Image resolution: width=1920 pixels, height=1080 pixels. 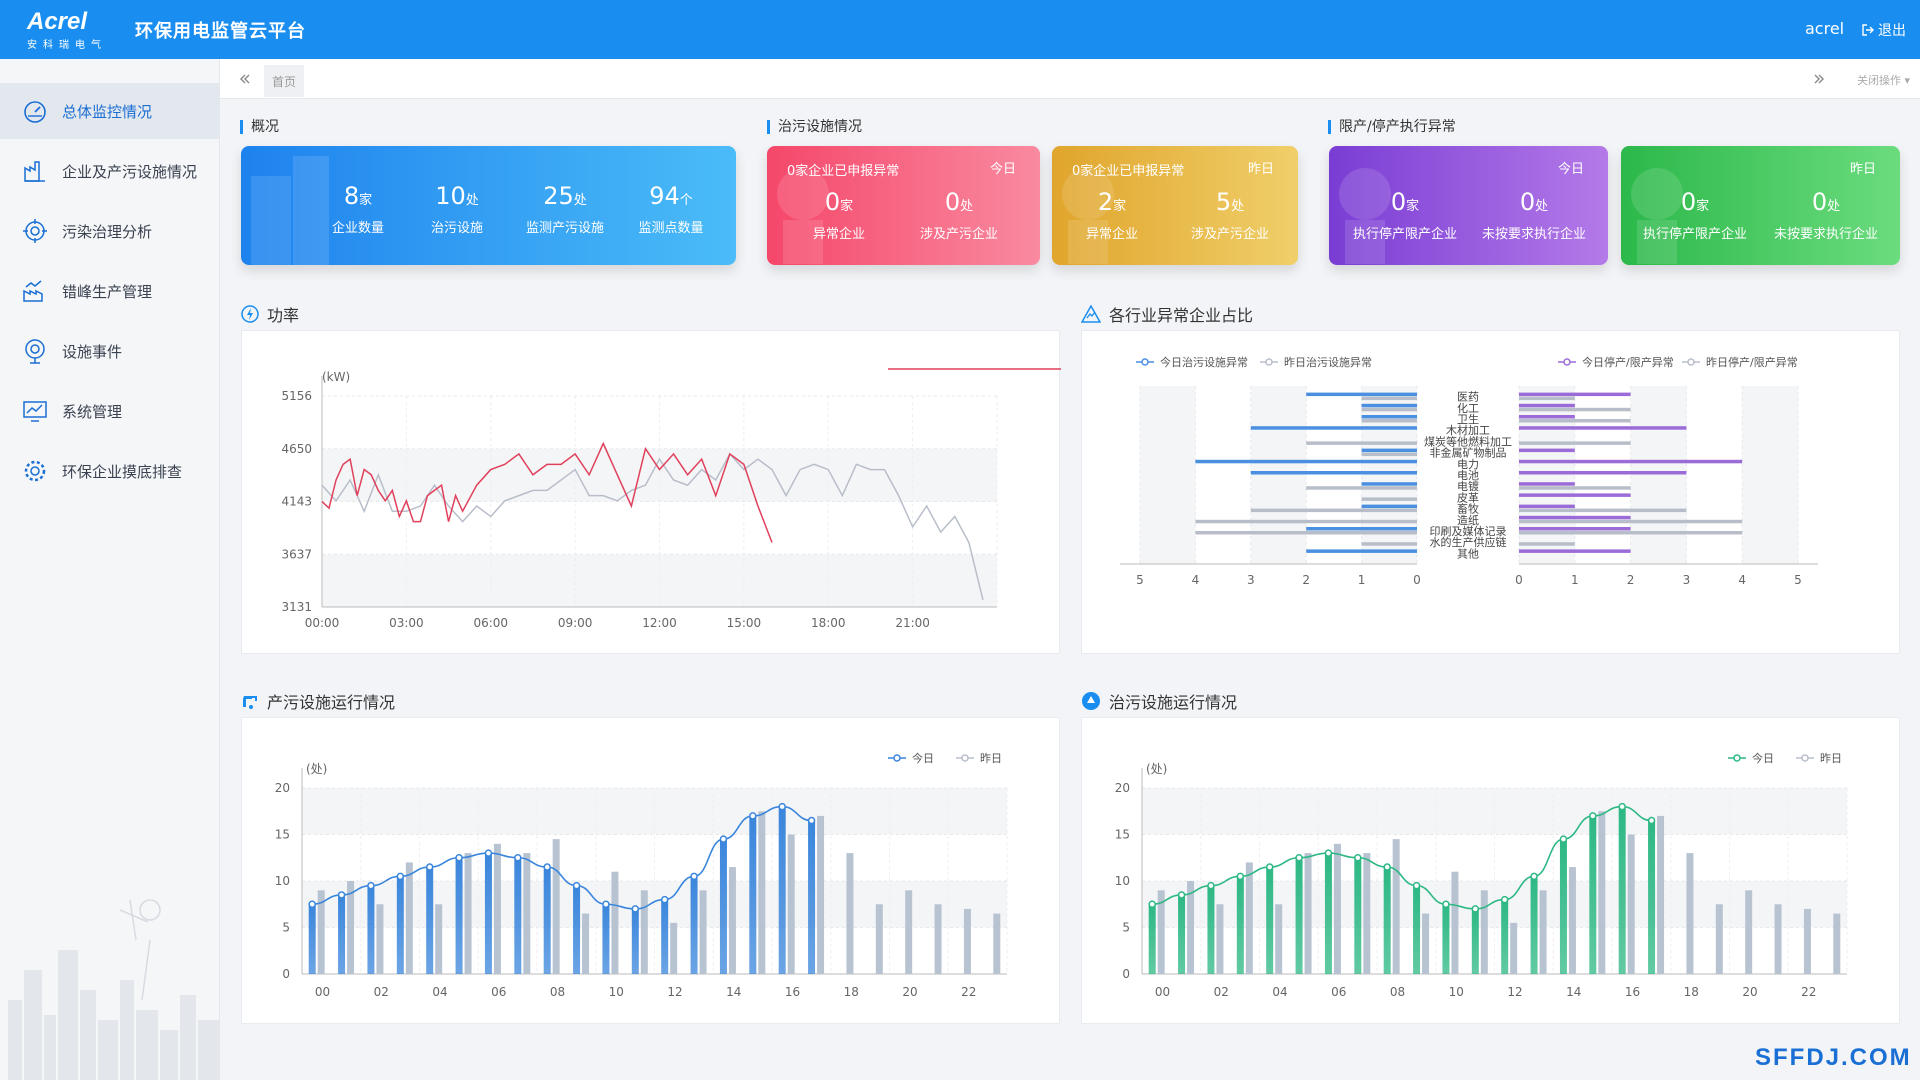 I want to click on x-tick-label: 04, so click(x=1279, y=992).